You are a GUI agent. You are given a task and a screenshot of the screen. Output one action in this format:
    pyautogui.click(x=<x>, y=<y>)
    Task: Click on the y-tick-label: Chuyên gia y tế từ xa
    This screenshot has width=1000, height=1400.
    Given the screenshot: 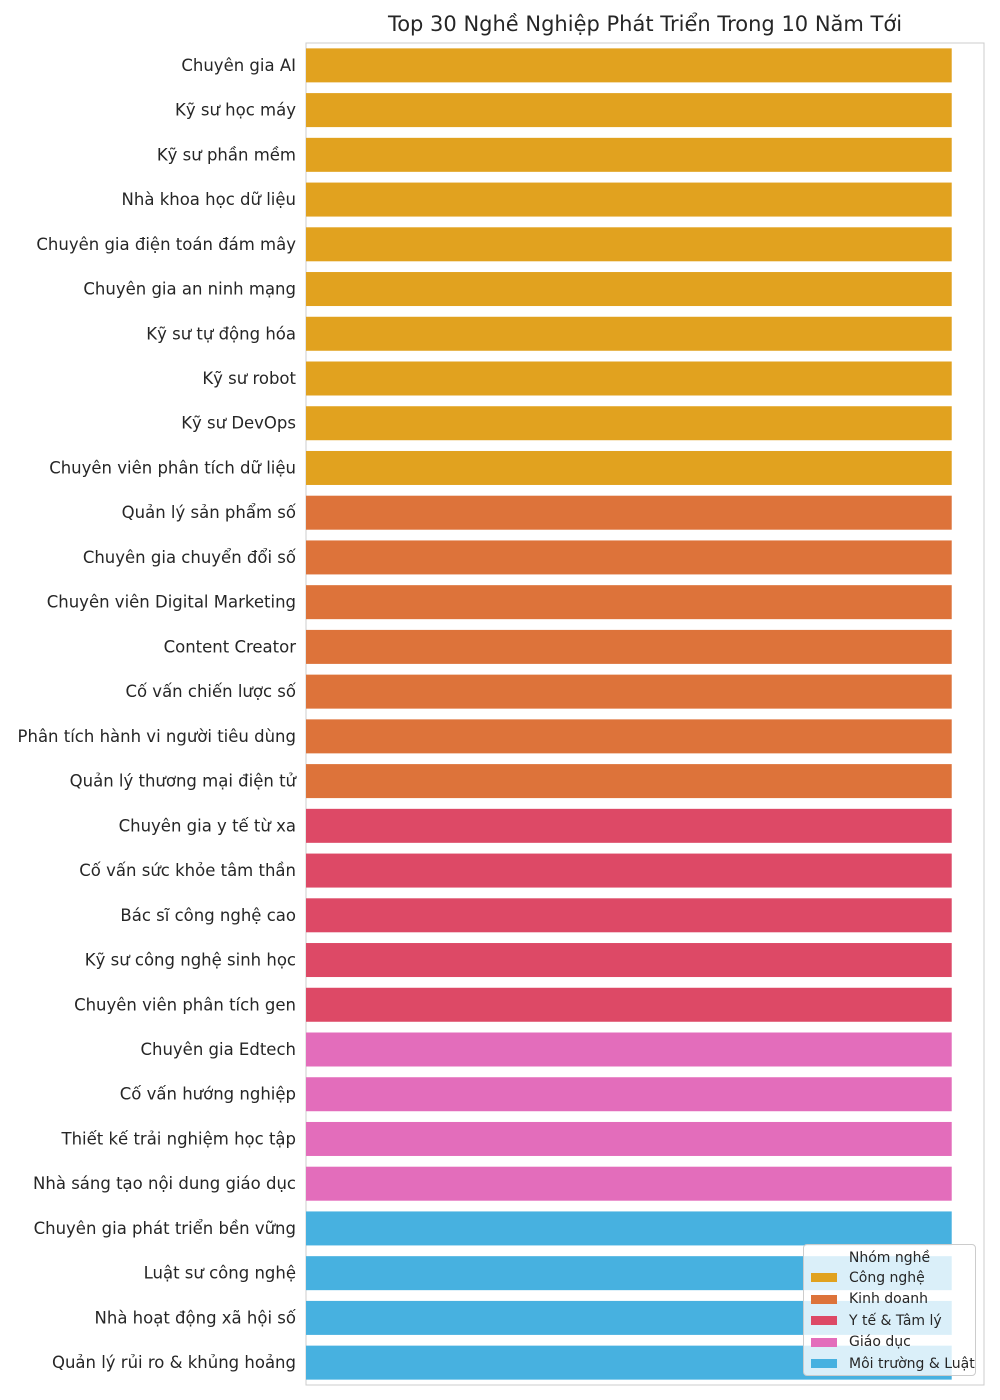 What is the action you would take?
    pyautogui.click(x=207, y=825)
    